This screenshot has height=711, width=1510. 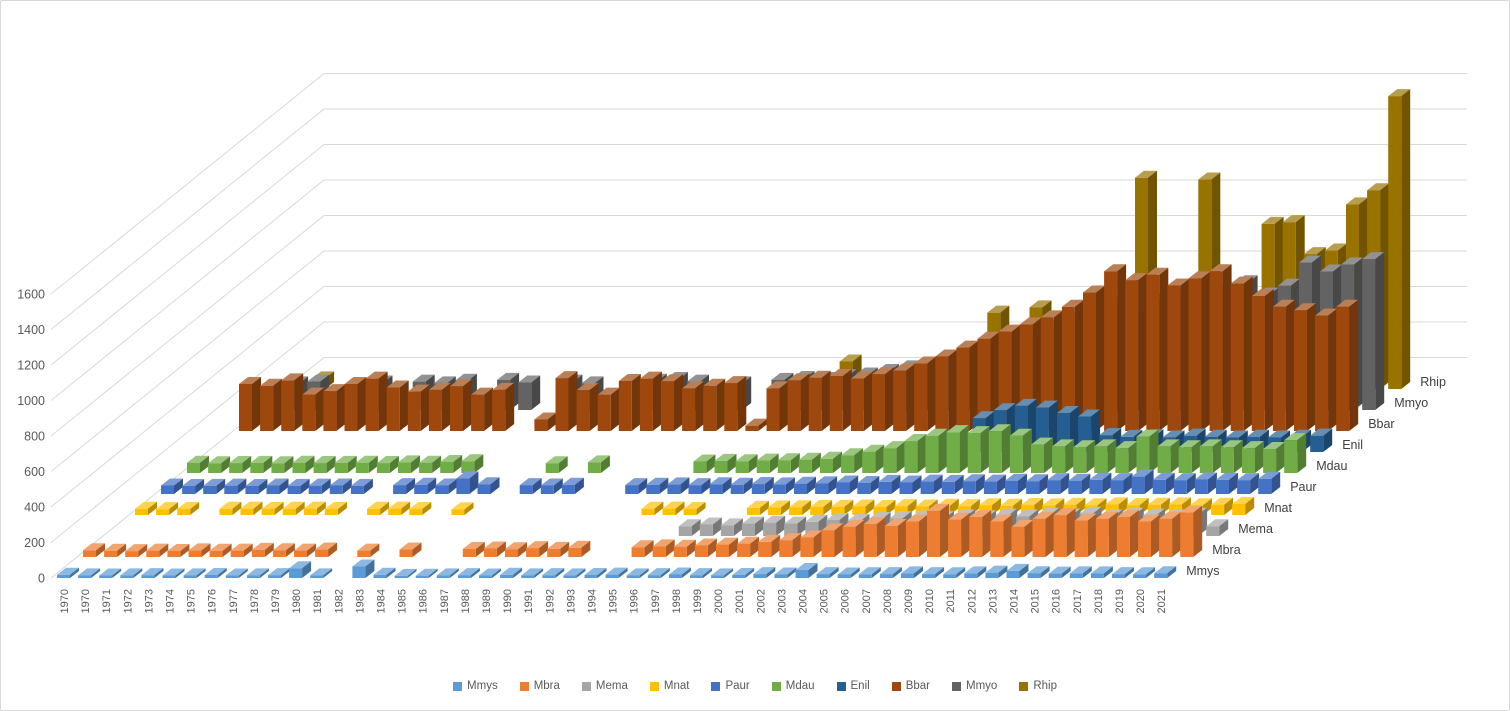 What do you see at coordinates (508, 601) in the screenshot?
I see `svg-text: 1990` at bounding box center [508, 601].